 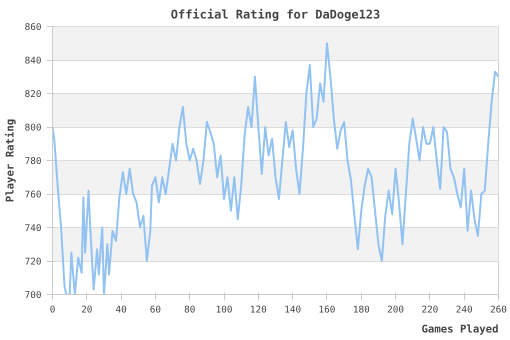 What do you see at coordinates (33, 161) in the screenshot?
I see `y-tick-label: 780` at bounding box center [33, 161].